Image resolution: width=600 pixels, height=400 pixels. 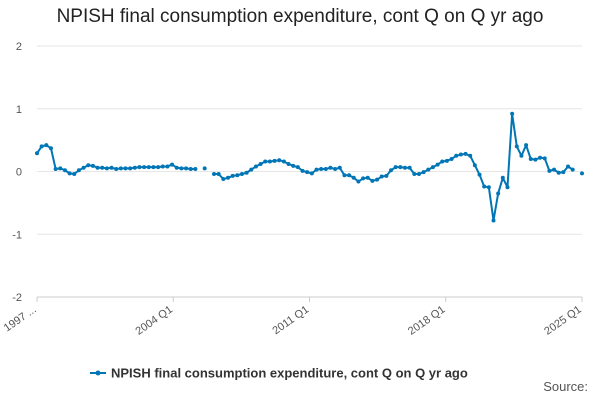 I want to click on y-tick-label: 2, so click(x=19, y=47).